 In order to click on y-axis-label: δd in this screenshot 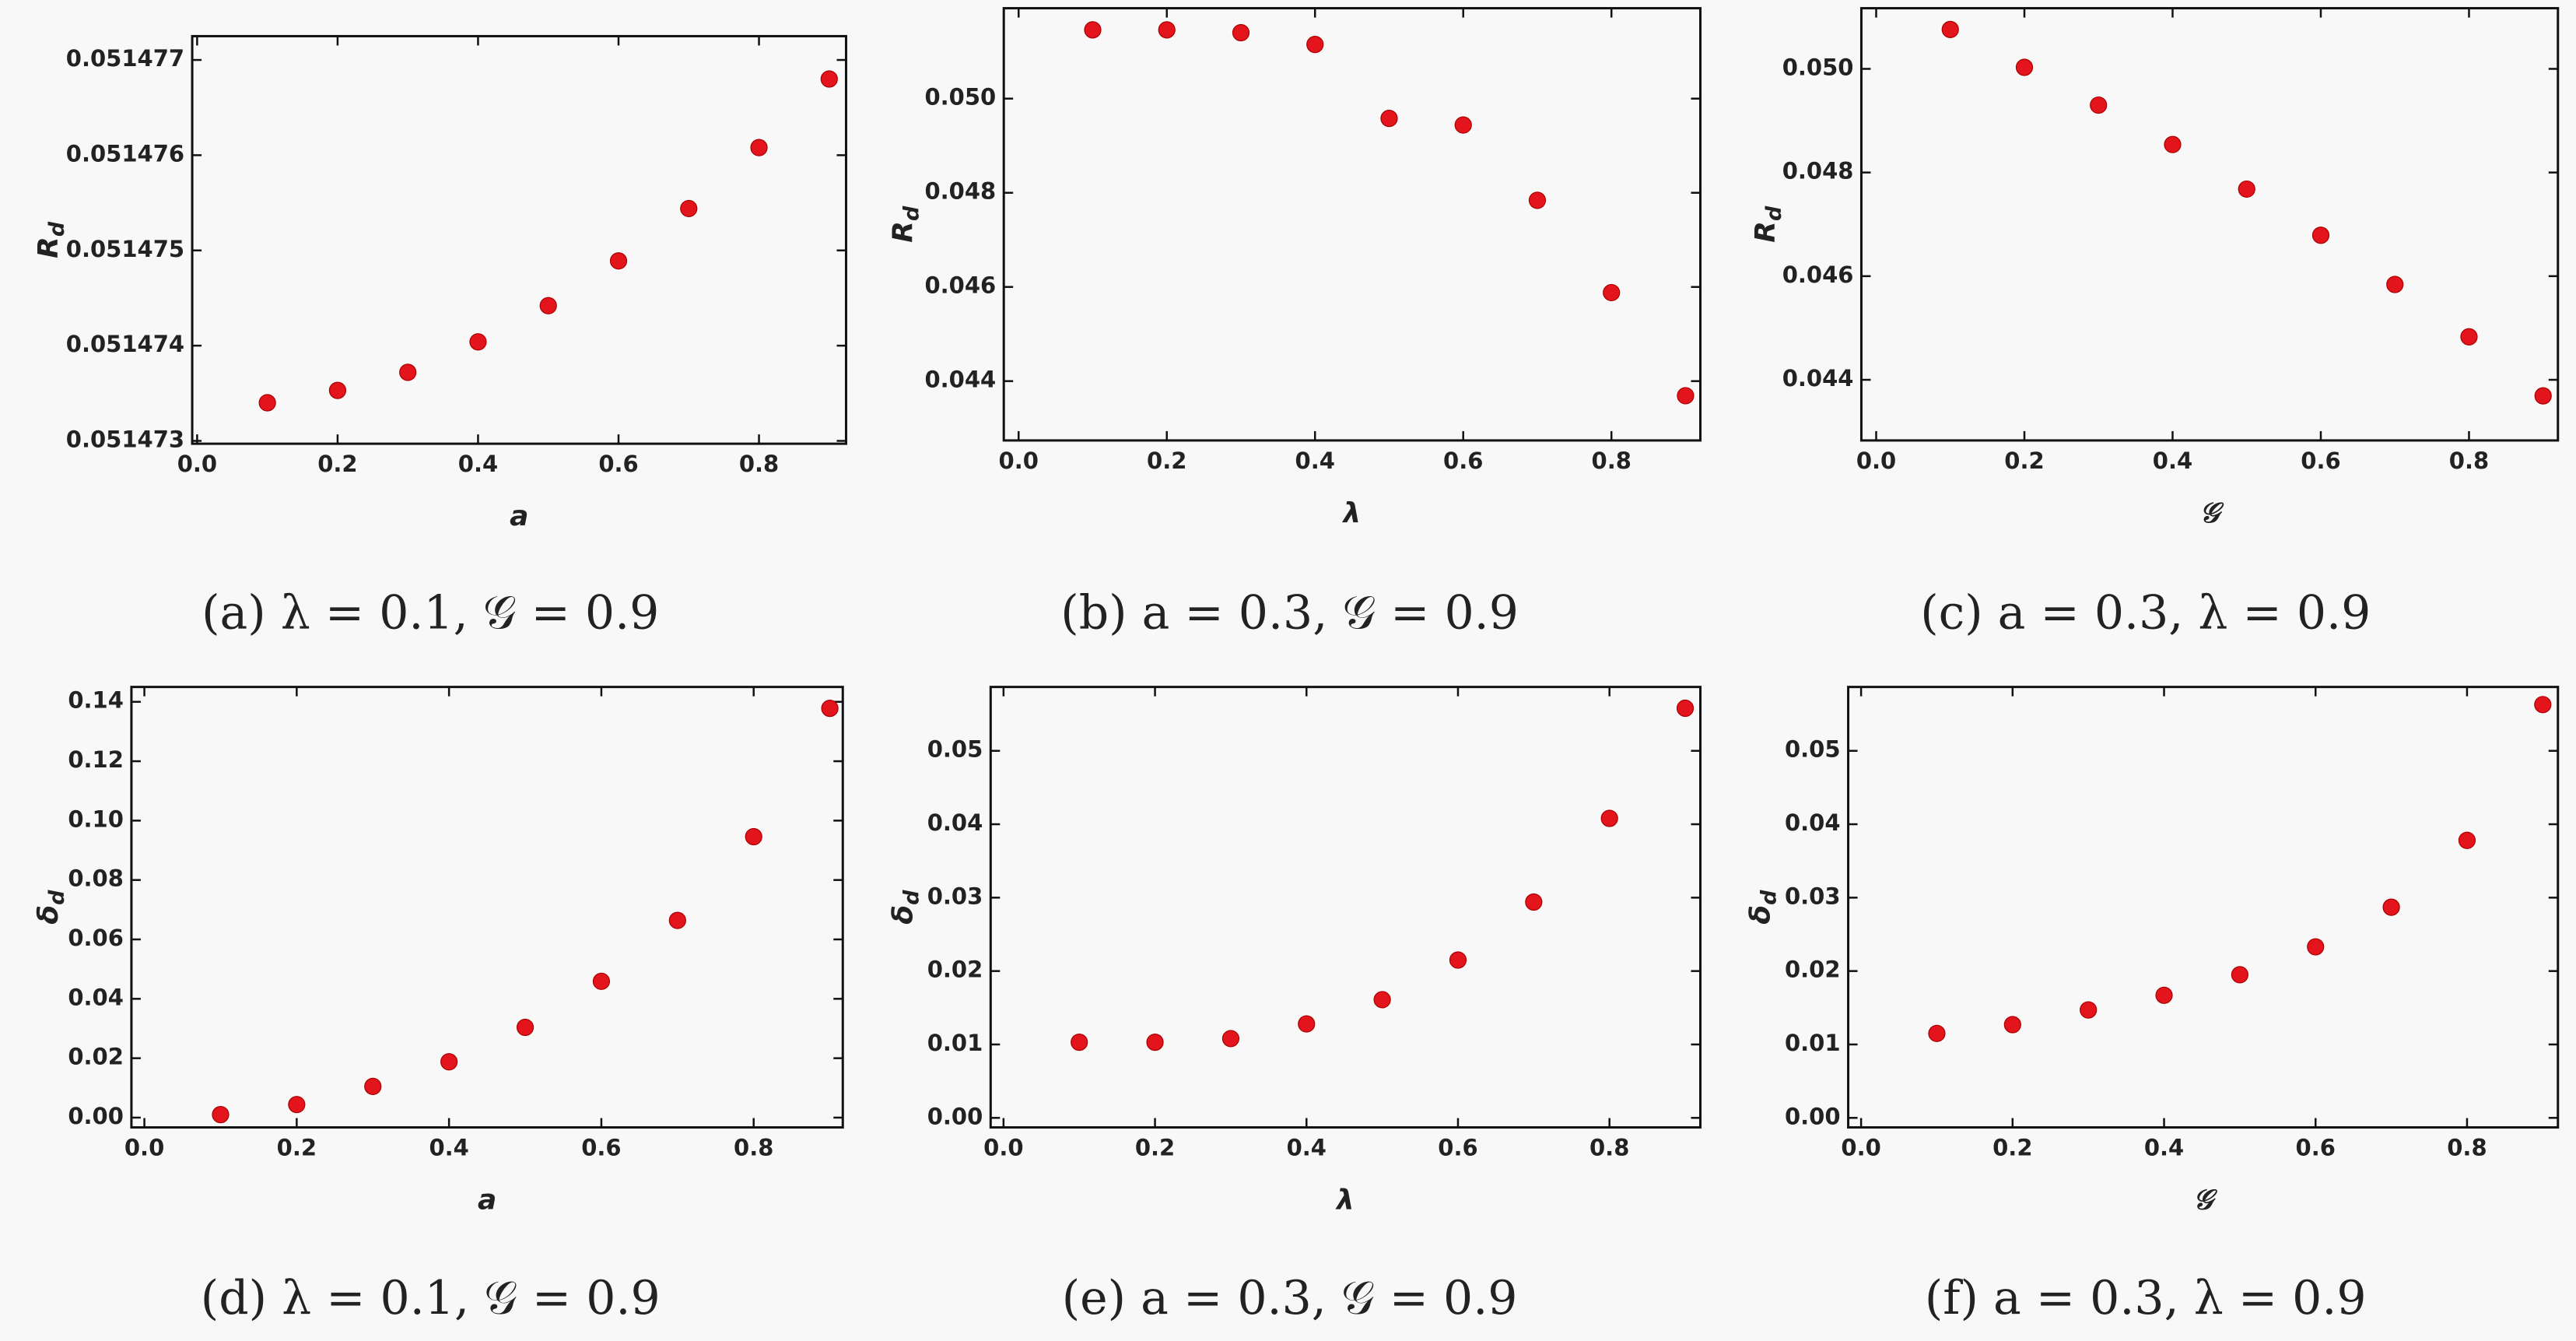, I will do `click(1763, 907)`.